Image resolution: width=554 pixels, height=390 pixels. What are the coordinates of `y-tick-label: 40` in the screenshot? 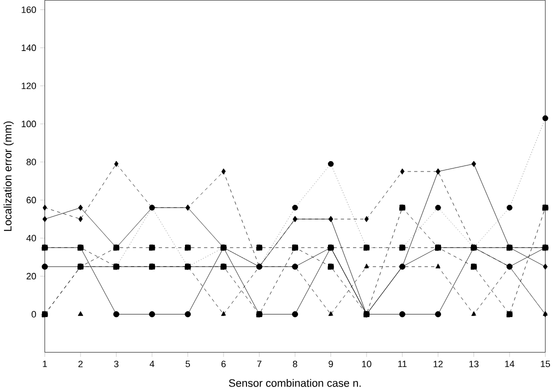 It's located at (31, 238).